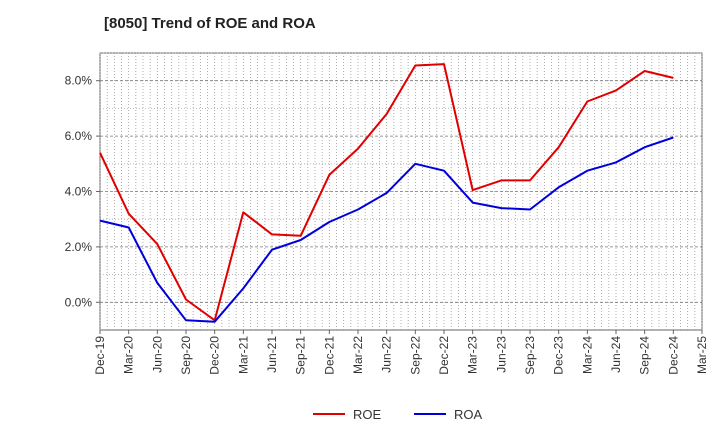 Image resolution: width=720 pixels, height=440 pixels. Describe the element at coordinates (157, 354) in the screenshot. I see `x-tick-label: Jun-20` at that location.